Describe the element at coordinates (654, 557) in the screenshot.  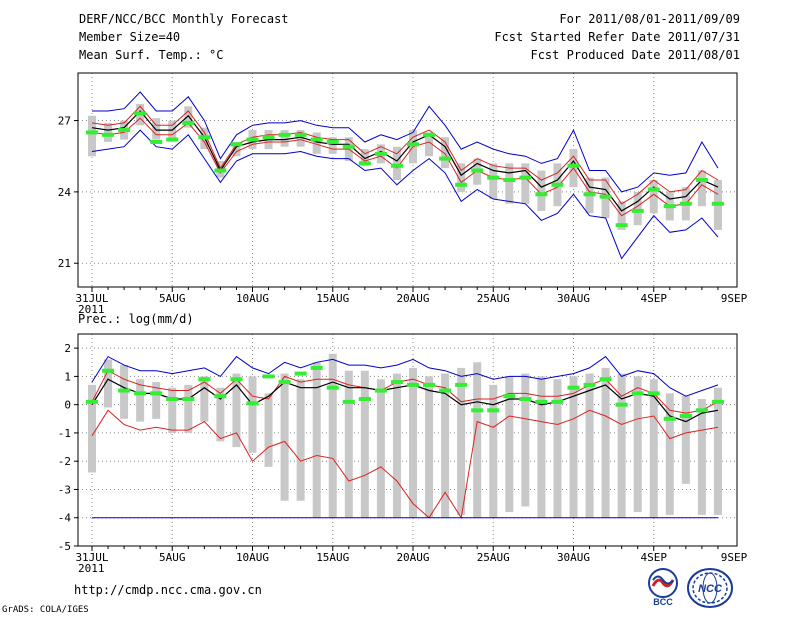
I see `x-tick-label: 4SEP` at that location.